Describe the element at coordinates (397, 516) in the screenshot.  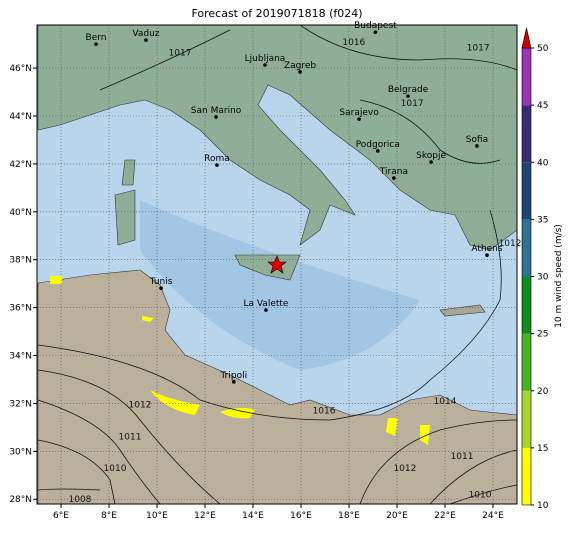
I see `x-tick-label: 20°E` at that location.